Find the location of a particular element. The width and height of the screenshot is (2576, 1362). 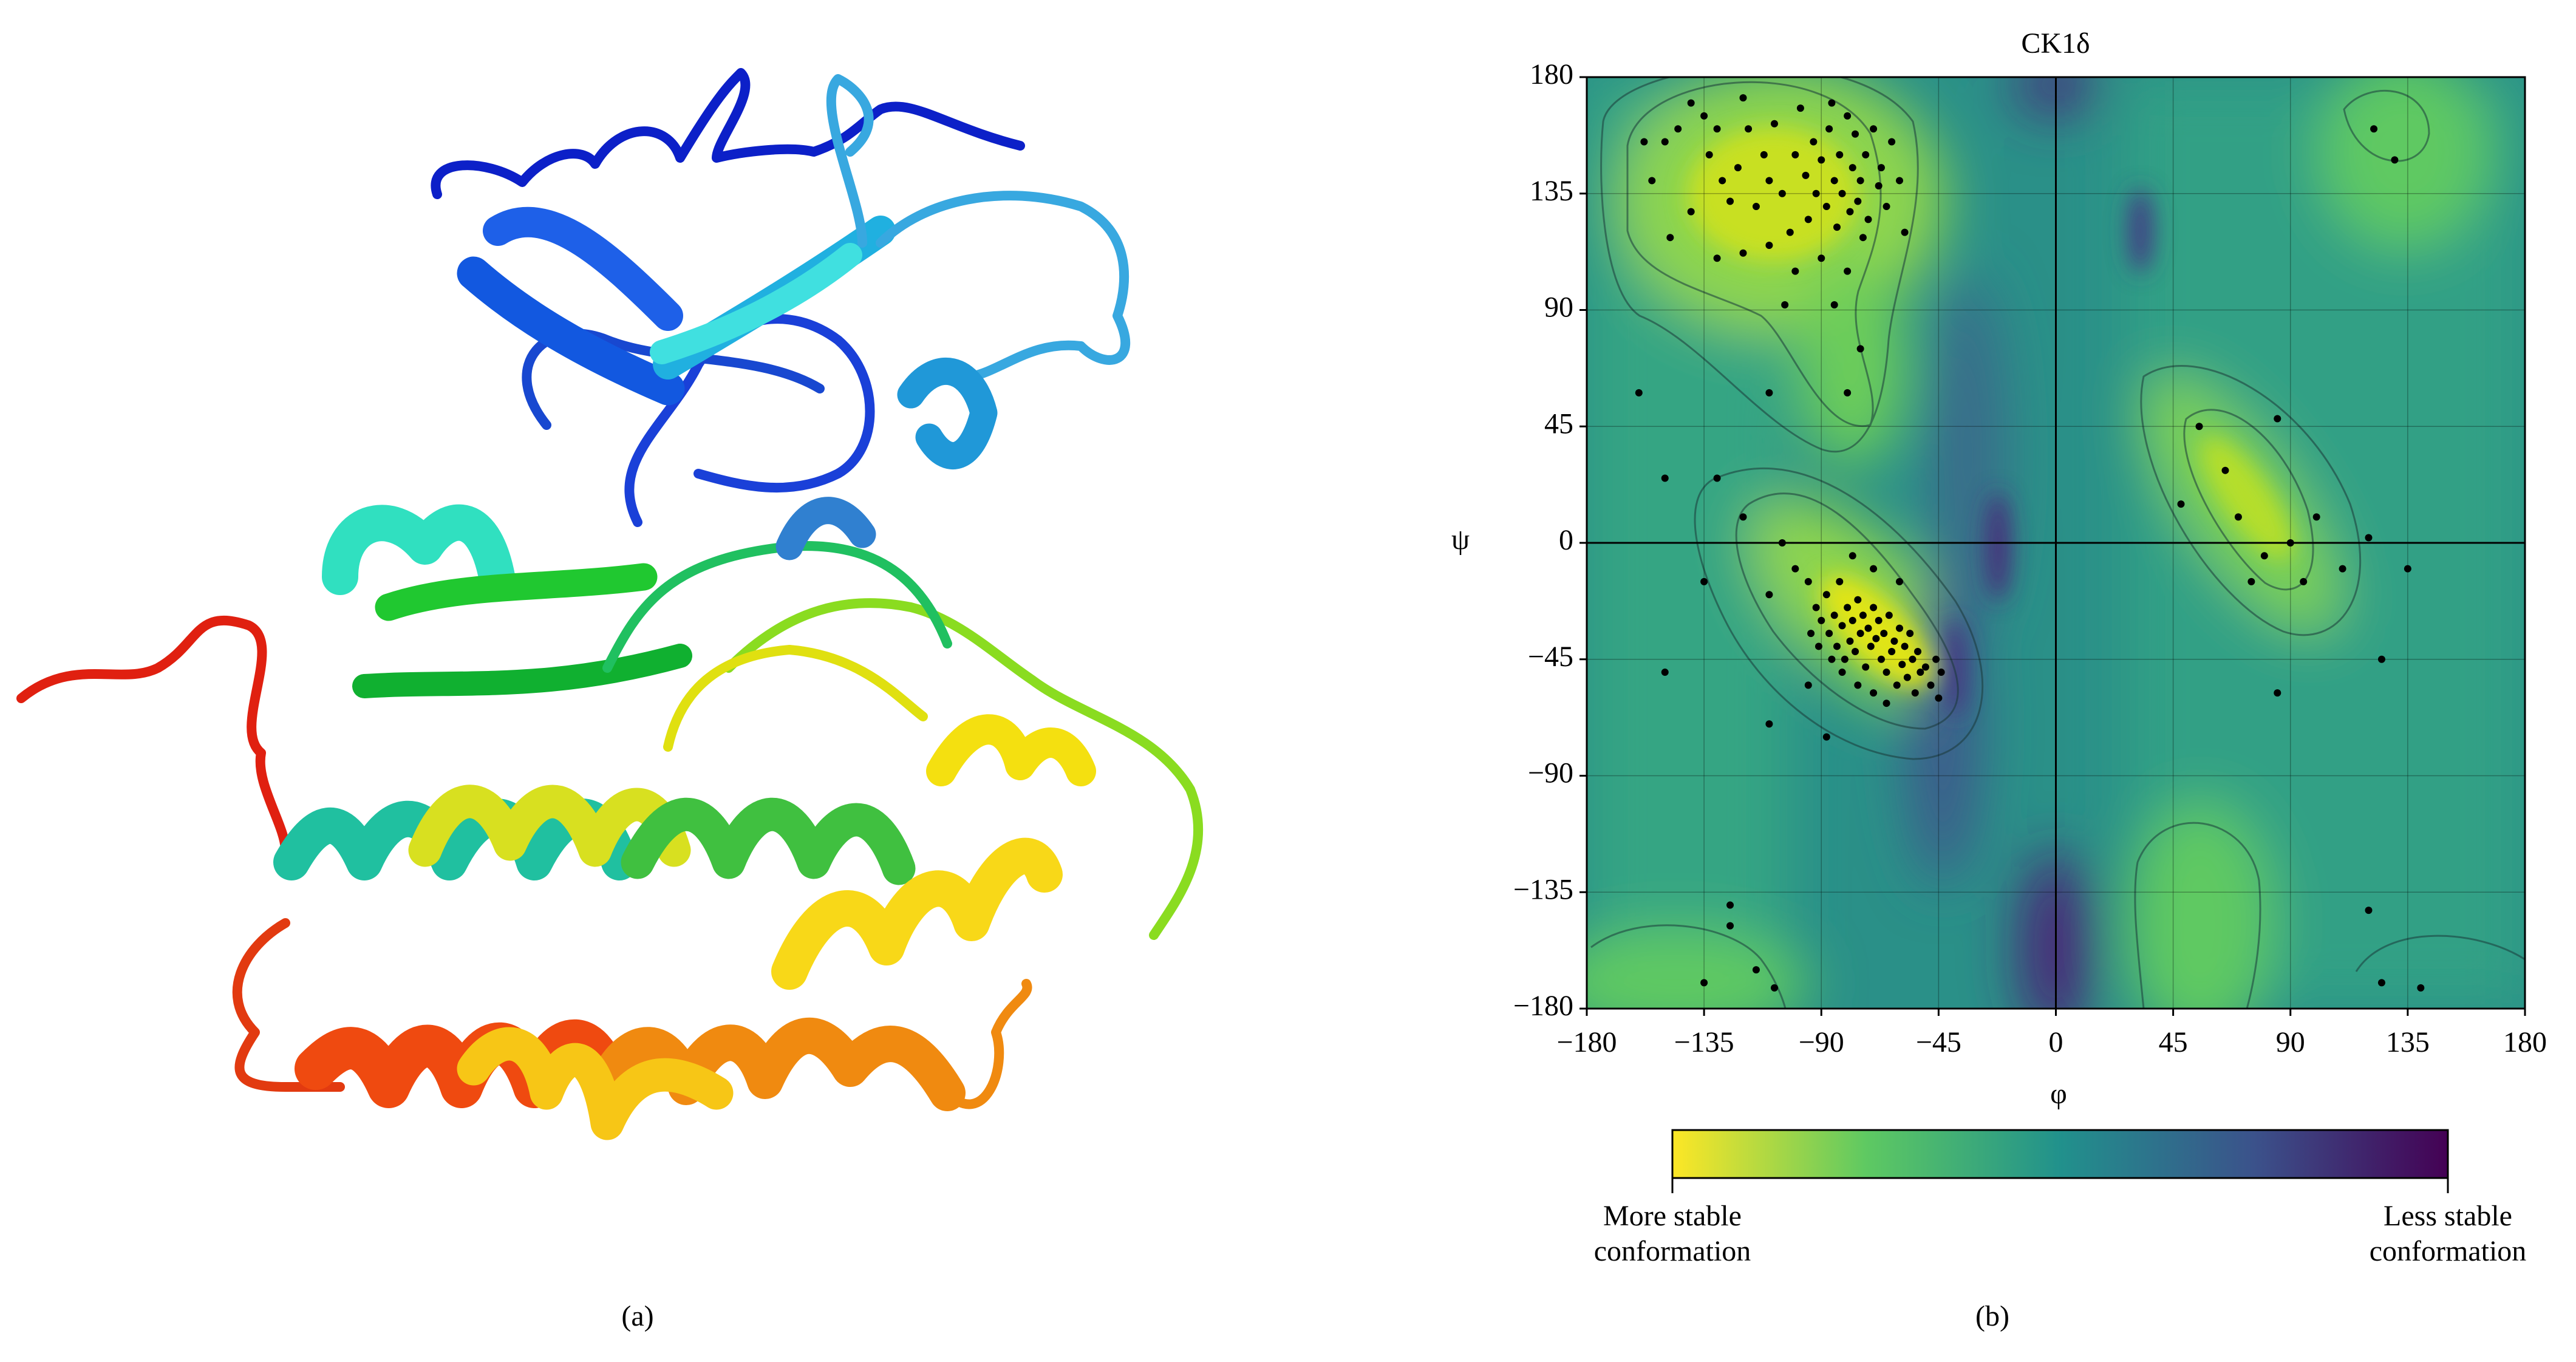

panel-label: (b) is located at coordinates (1992, 1316).